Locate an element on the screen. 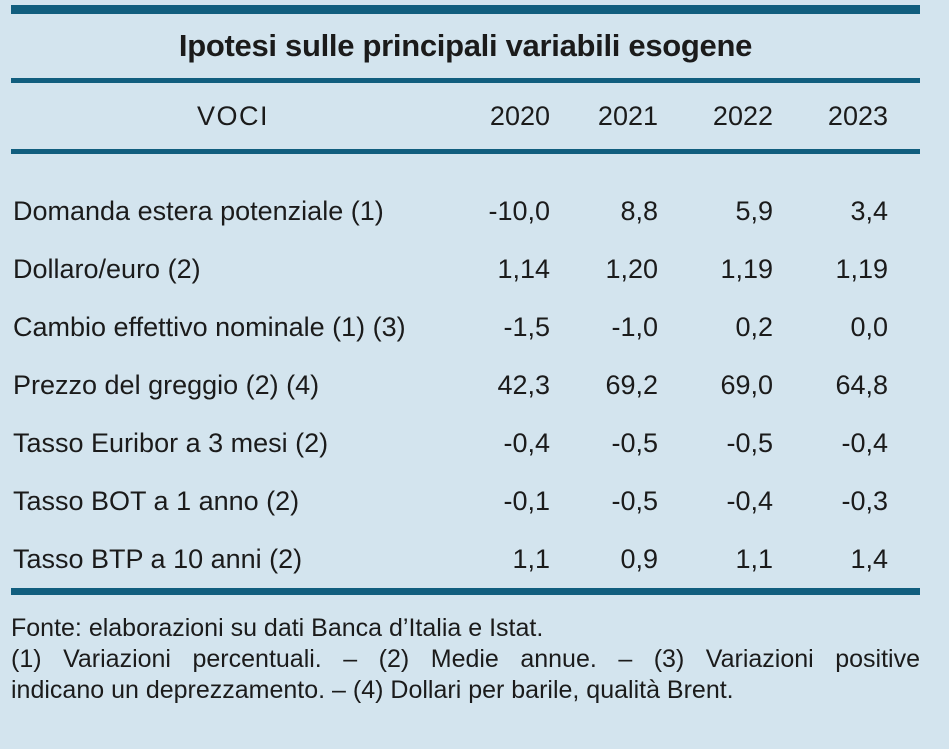 This screenshot has width=949, height=749. row-value: 0,2 is located at coordinates (754, 326).